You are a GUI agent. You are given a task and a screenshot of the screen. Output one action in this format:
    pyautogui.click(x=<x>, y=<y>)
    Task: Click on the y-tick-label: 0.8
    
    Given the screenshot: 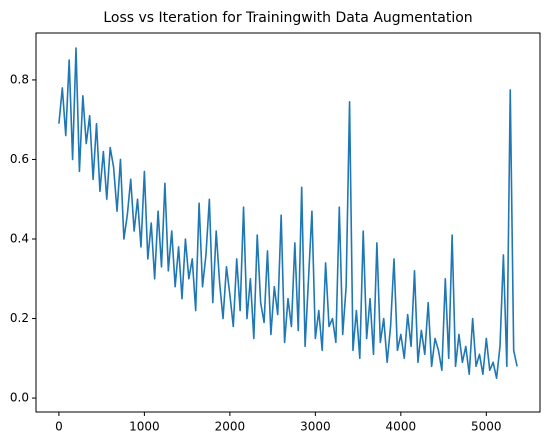 What is the action you would take?
    pyautogui.click(x=19, y=79)
    